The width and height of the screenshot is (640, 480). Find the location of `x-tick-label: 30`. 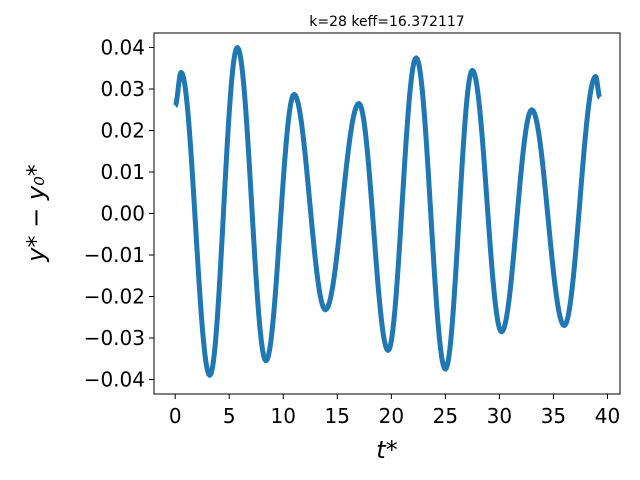

x-tick-label: 30 is located at coordinates (499, 416).